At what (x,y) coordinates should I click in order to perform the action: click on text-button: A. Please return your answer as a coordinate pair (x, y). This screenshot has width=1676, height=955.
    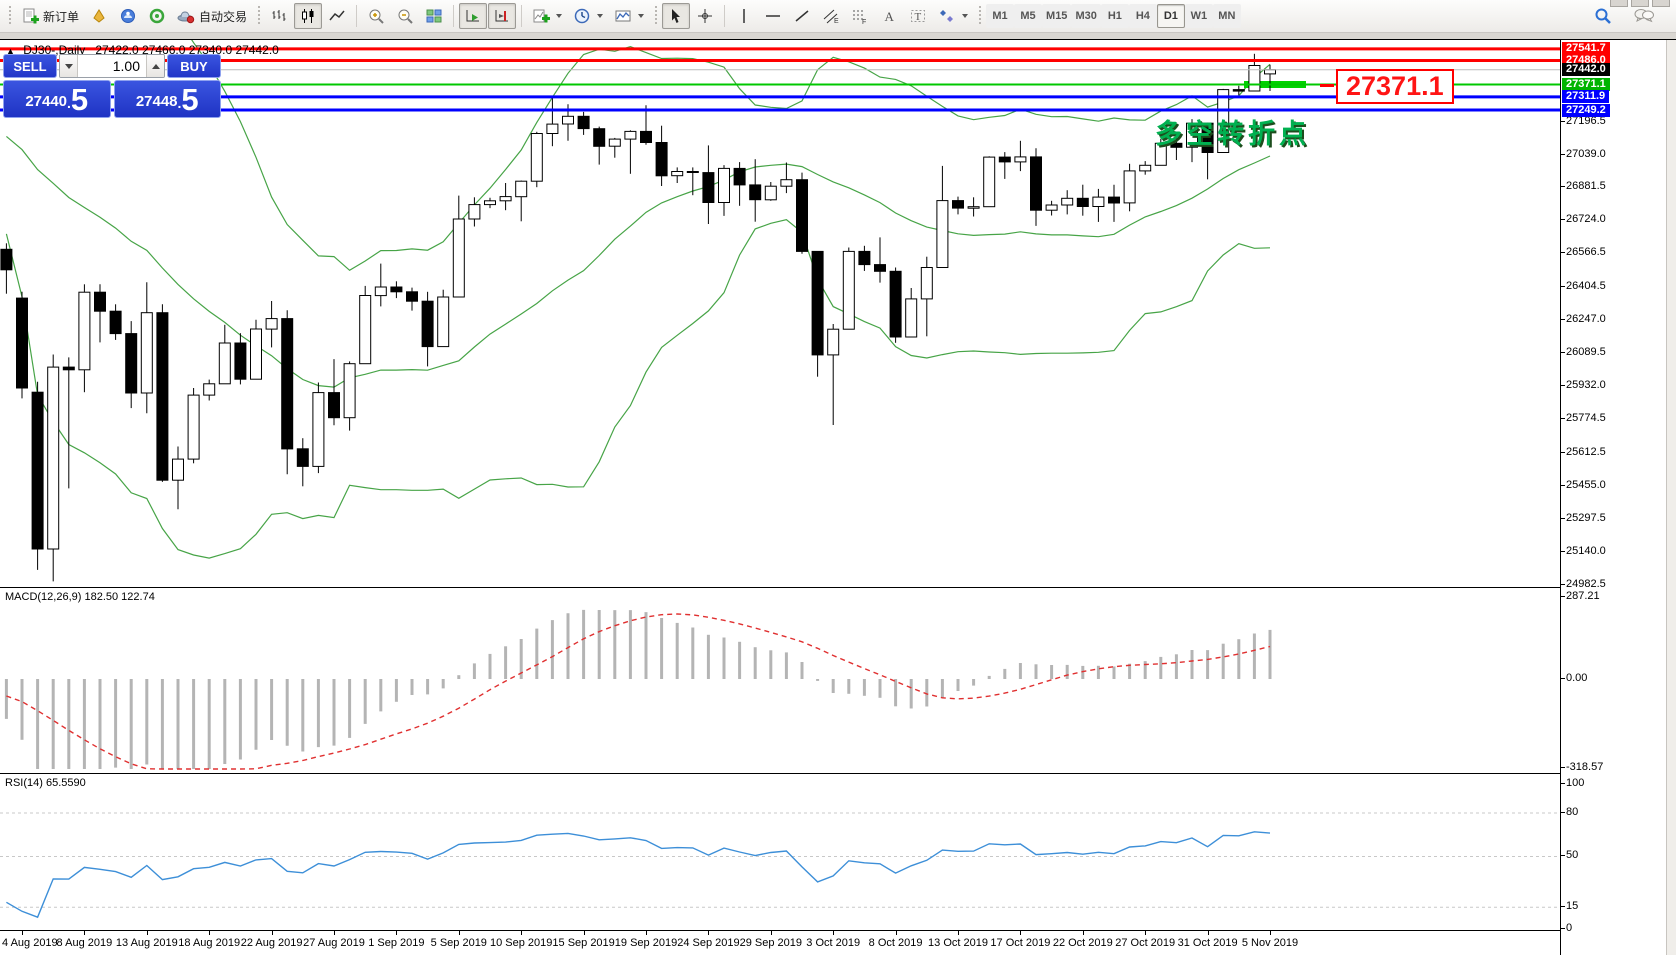
    Looking at the image, I should click on (889, 16).